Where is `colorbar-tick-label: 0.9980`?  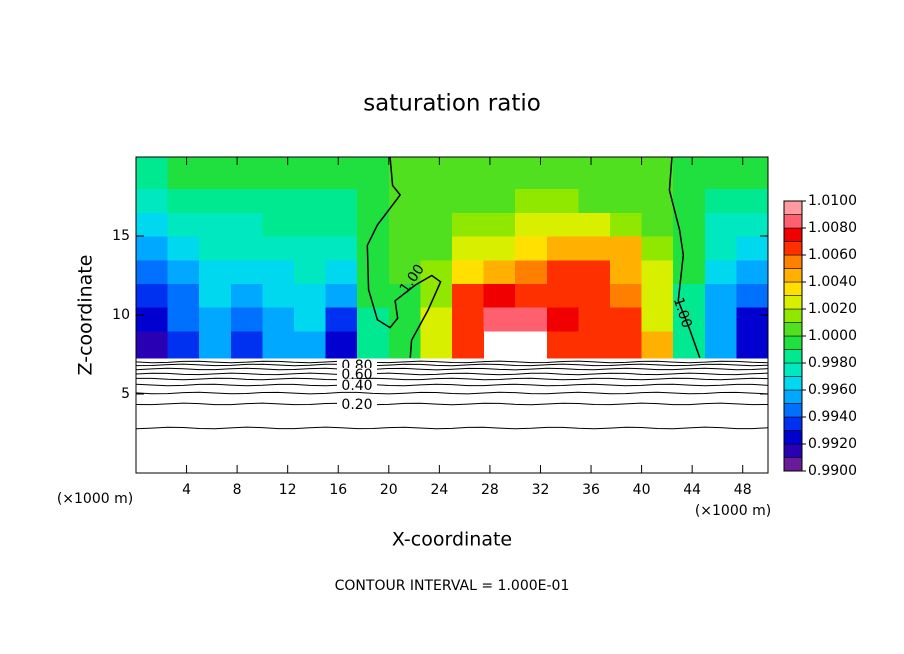 colorbar-tick-label: 0.9980 is located at coordinates (832, 363).